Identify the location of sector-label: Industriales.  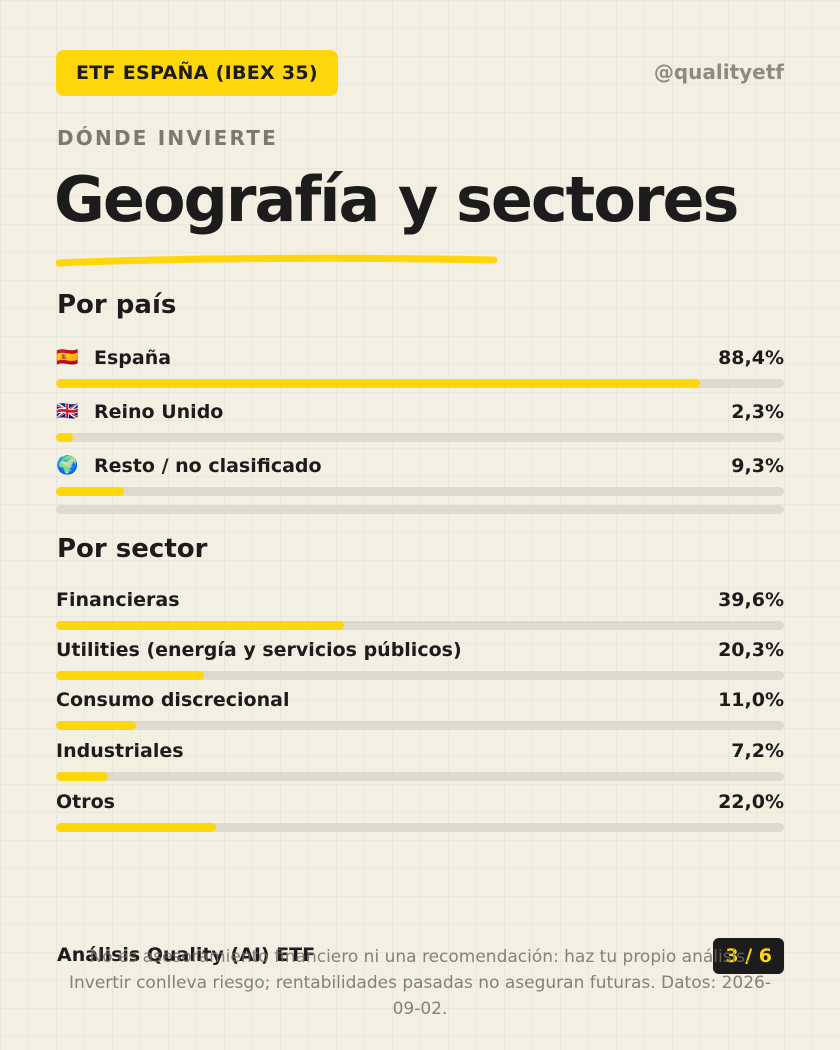
(120, 751).